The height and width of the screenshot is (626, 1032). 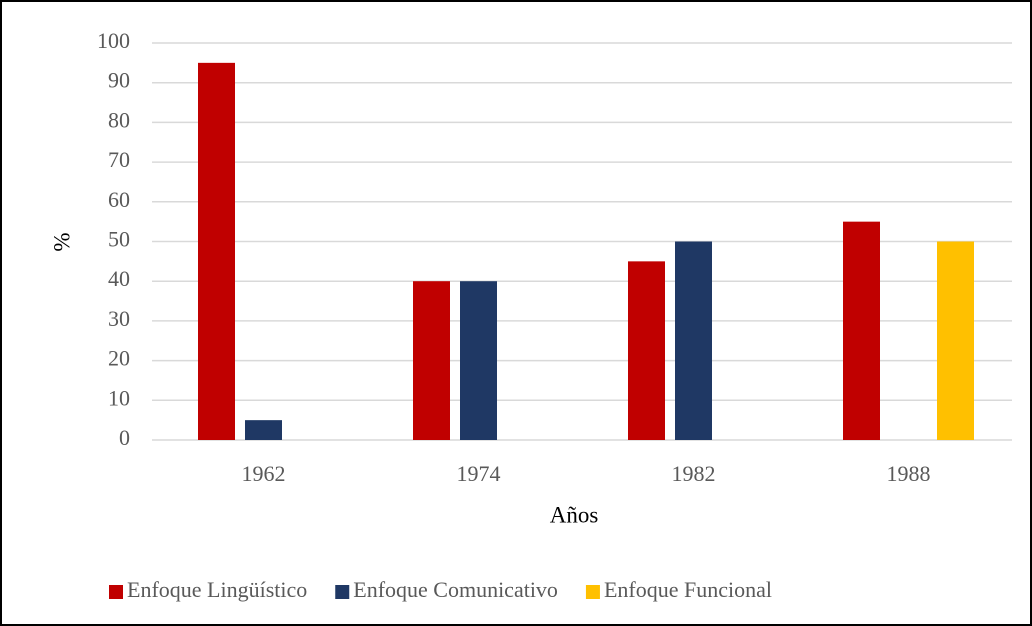 What do you see at coordinates (119, 397) in the screenshot?
I see `y-tick-label: 10` at bounding box center [119, 397].